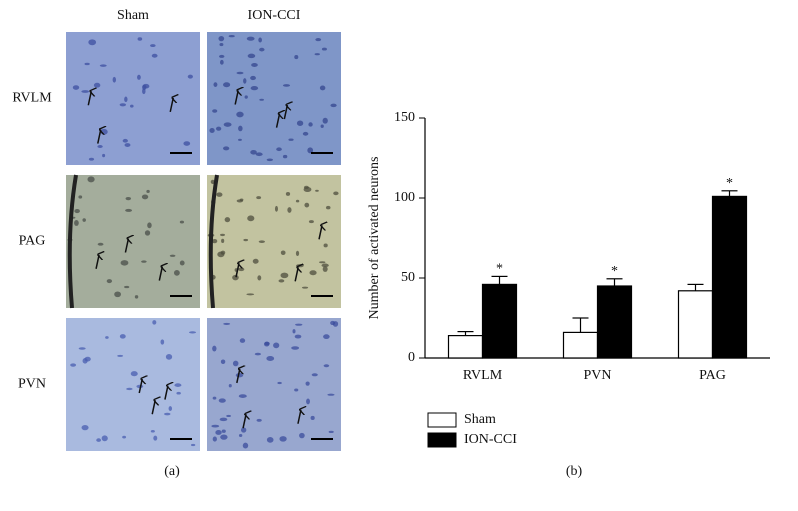 This screenshot has width=798, height=511. Describe the element at coordinates (490, 439) in the screenshot. I see `legend-label: ION-CCI` at that location.